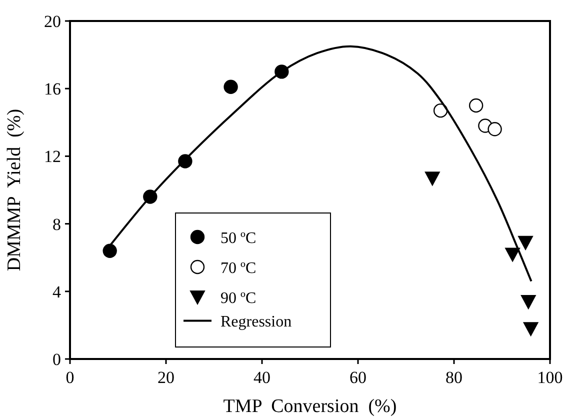  What do you see at coordinates (454, 377) in the screenshot?
I see `x-tick-label: 80` at bounding box center [454, 377].